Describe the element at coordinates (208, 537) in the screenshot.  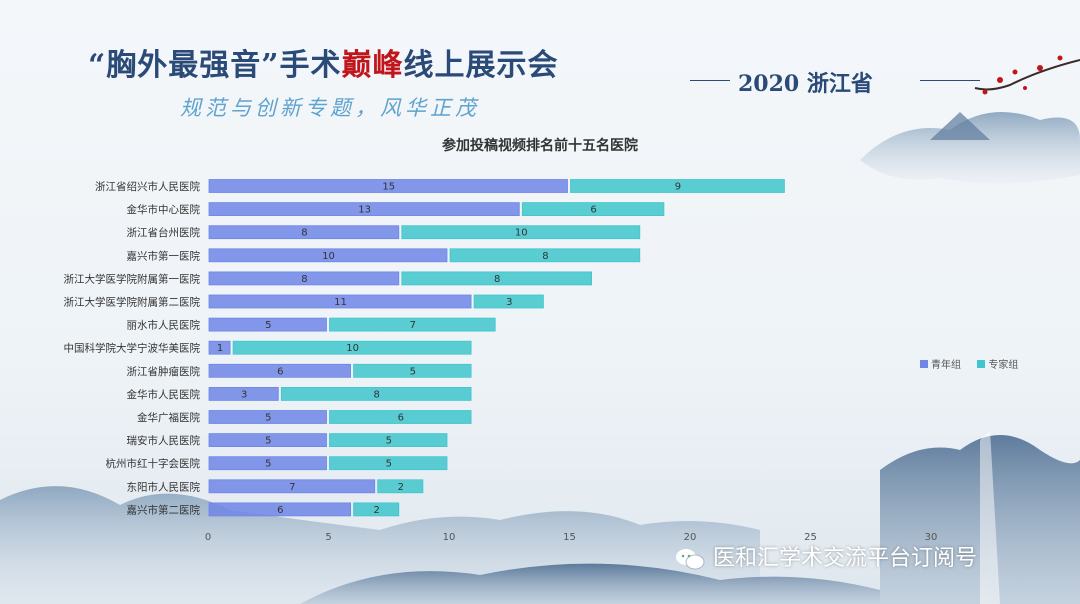
I see `x-tick-label: 0` at that location.